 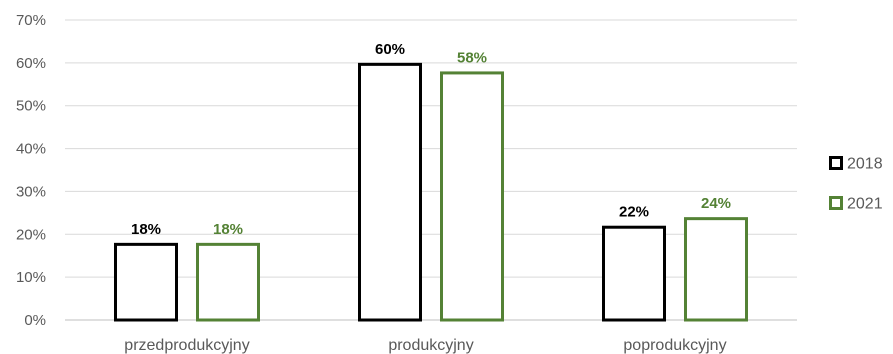 I want to click on y-tick-label: 60%, so click(x=31, y=63).